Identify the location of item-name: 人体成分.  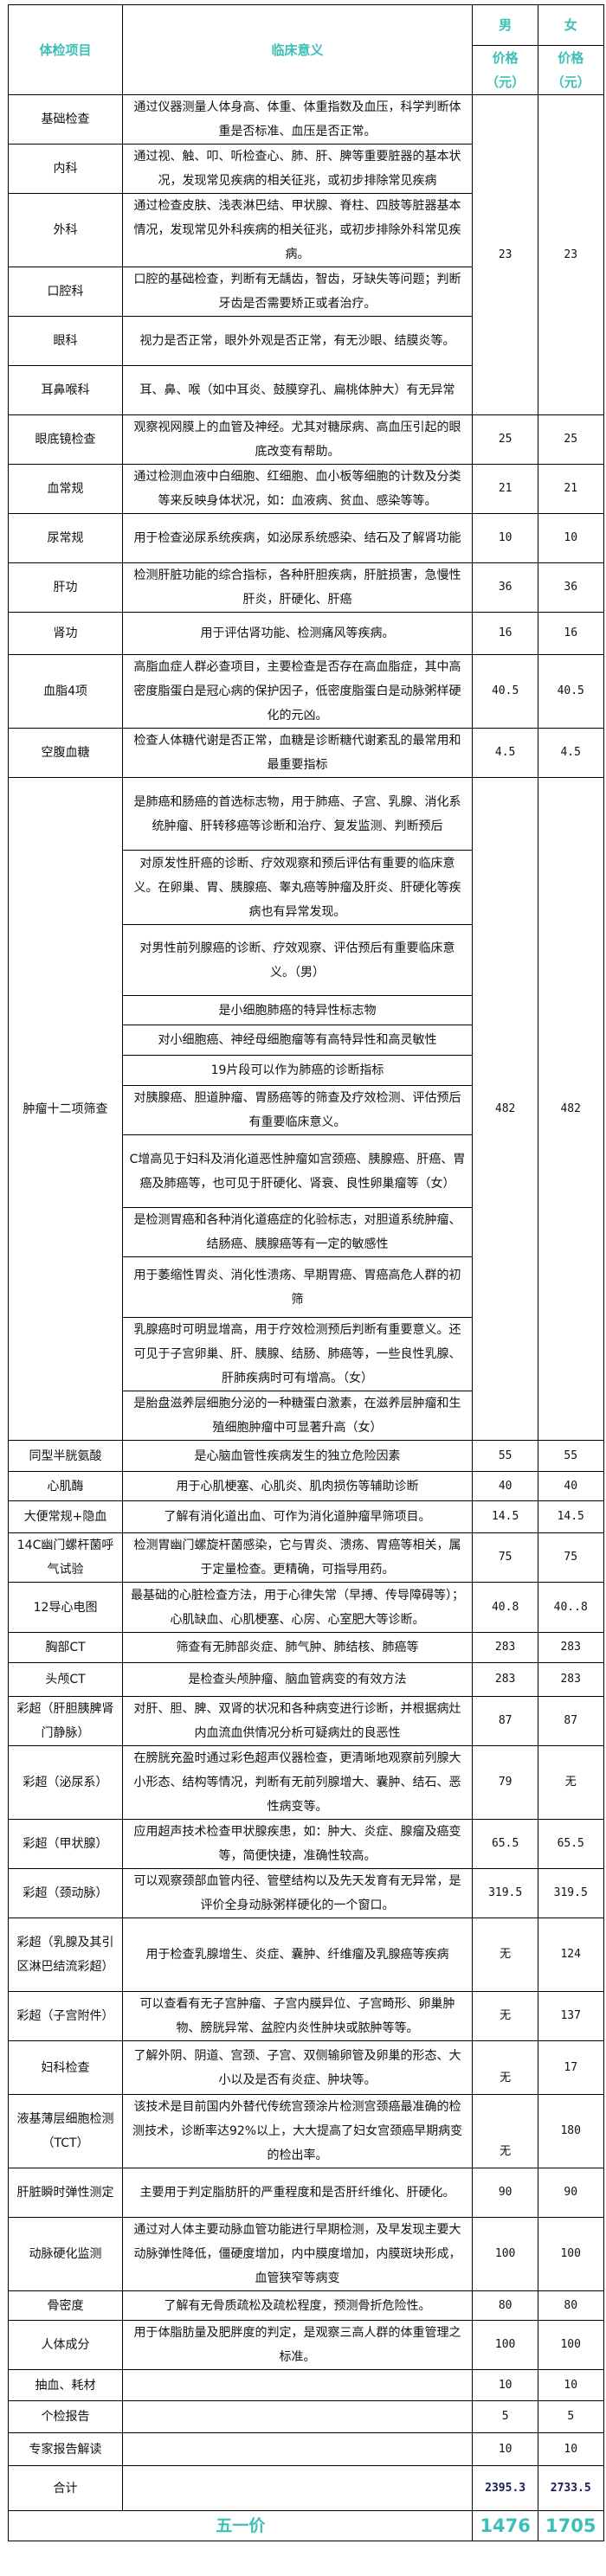
(65, 2345).